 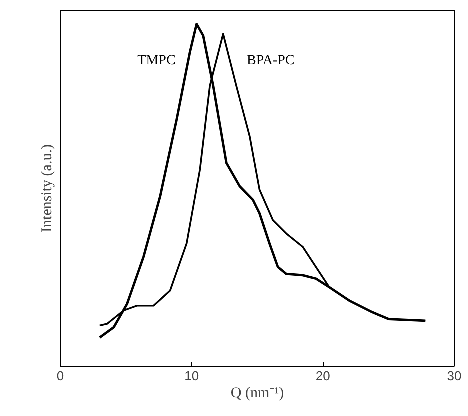 I want to click on x-tick-label: 10, so click(x=192, y=376).